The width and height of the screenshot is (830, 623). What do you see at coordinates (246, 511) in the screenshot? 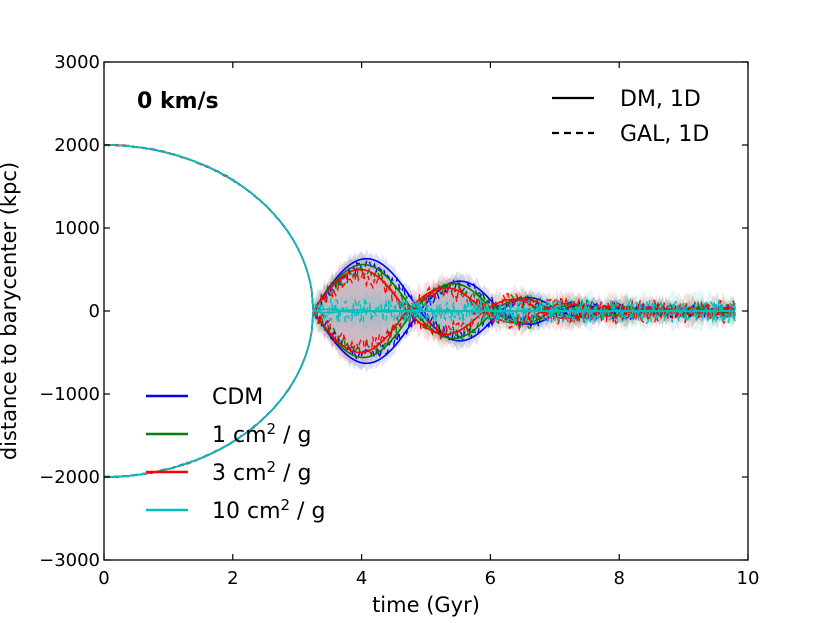
I see `legend-name: 10 cm` at bounding box center [246, 511].